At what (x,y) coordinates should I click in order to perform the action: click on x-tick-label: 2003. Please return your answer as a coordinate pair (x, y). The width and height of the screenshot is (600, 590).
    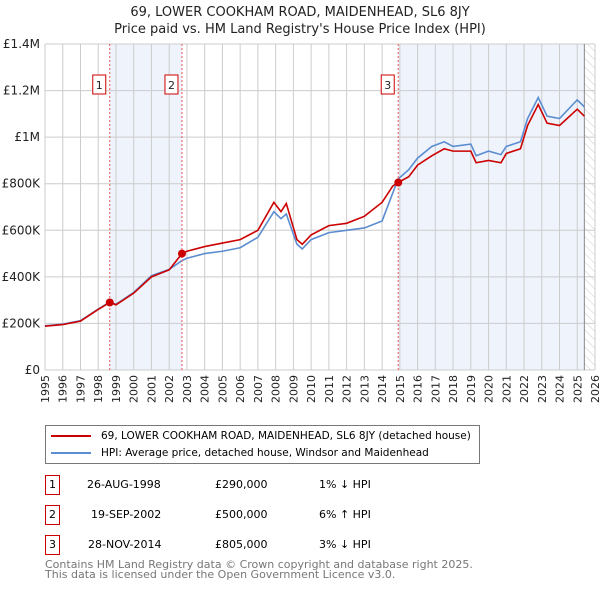
    Looking at the image, I should click on (187, 389).